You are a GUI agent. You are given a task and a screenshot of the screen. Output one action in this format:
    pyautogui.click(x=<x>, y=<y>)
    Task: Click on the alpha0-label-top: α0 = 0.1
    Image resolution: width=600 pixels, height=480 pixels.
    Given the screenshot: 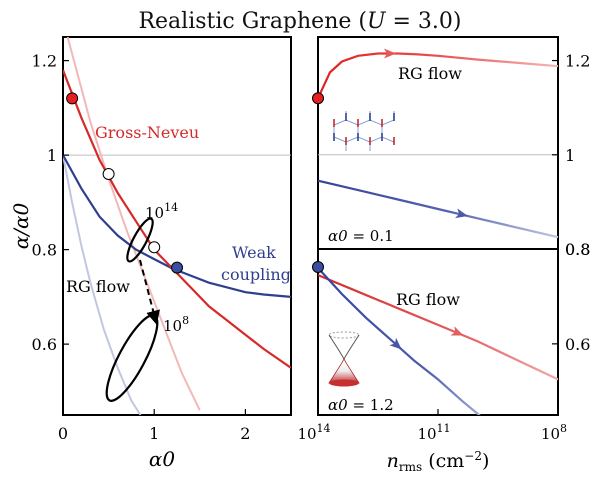 What is the action you would take?
    pyautogui.click(x=361, y=236)
    